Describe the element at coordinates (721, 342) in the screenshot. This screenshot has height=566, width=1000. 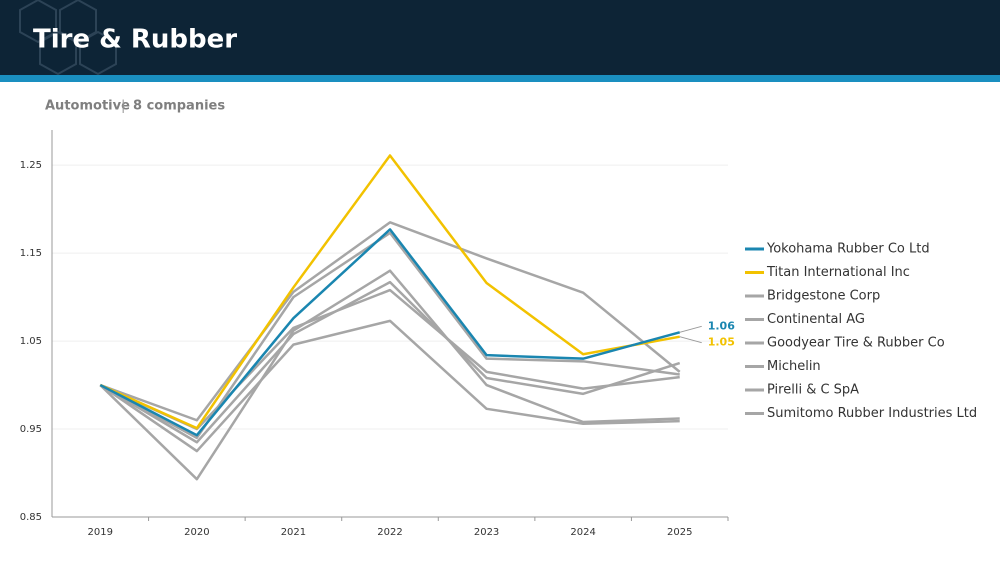
I see `value-label: 1.05` at that location.